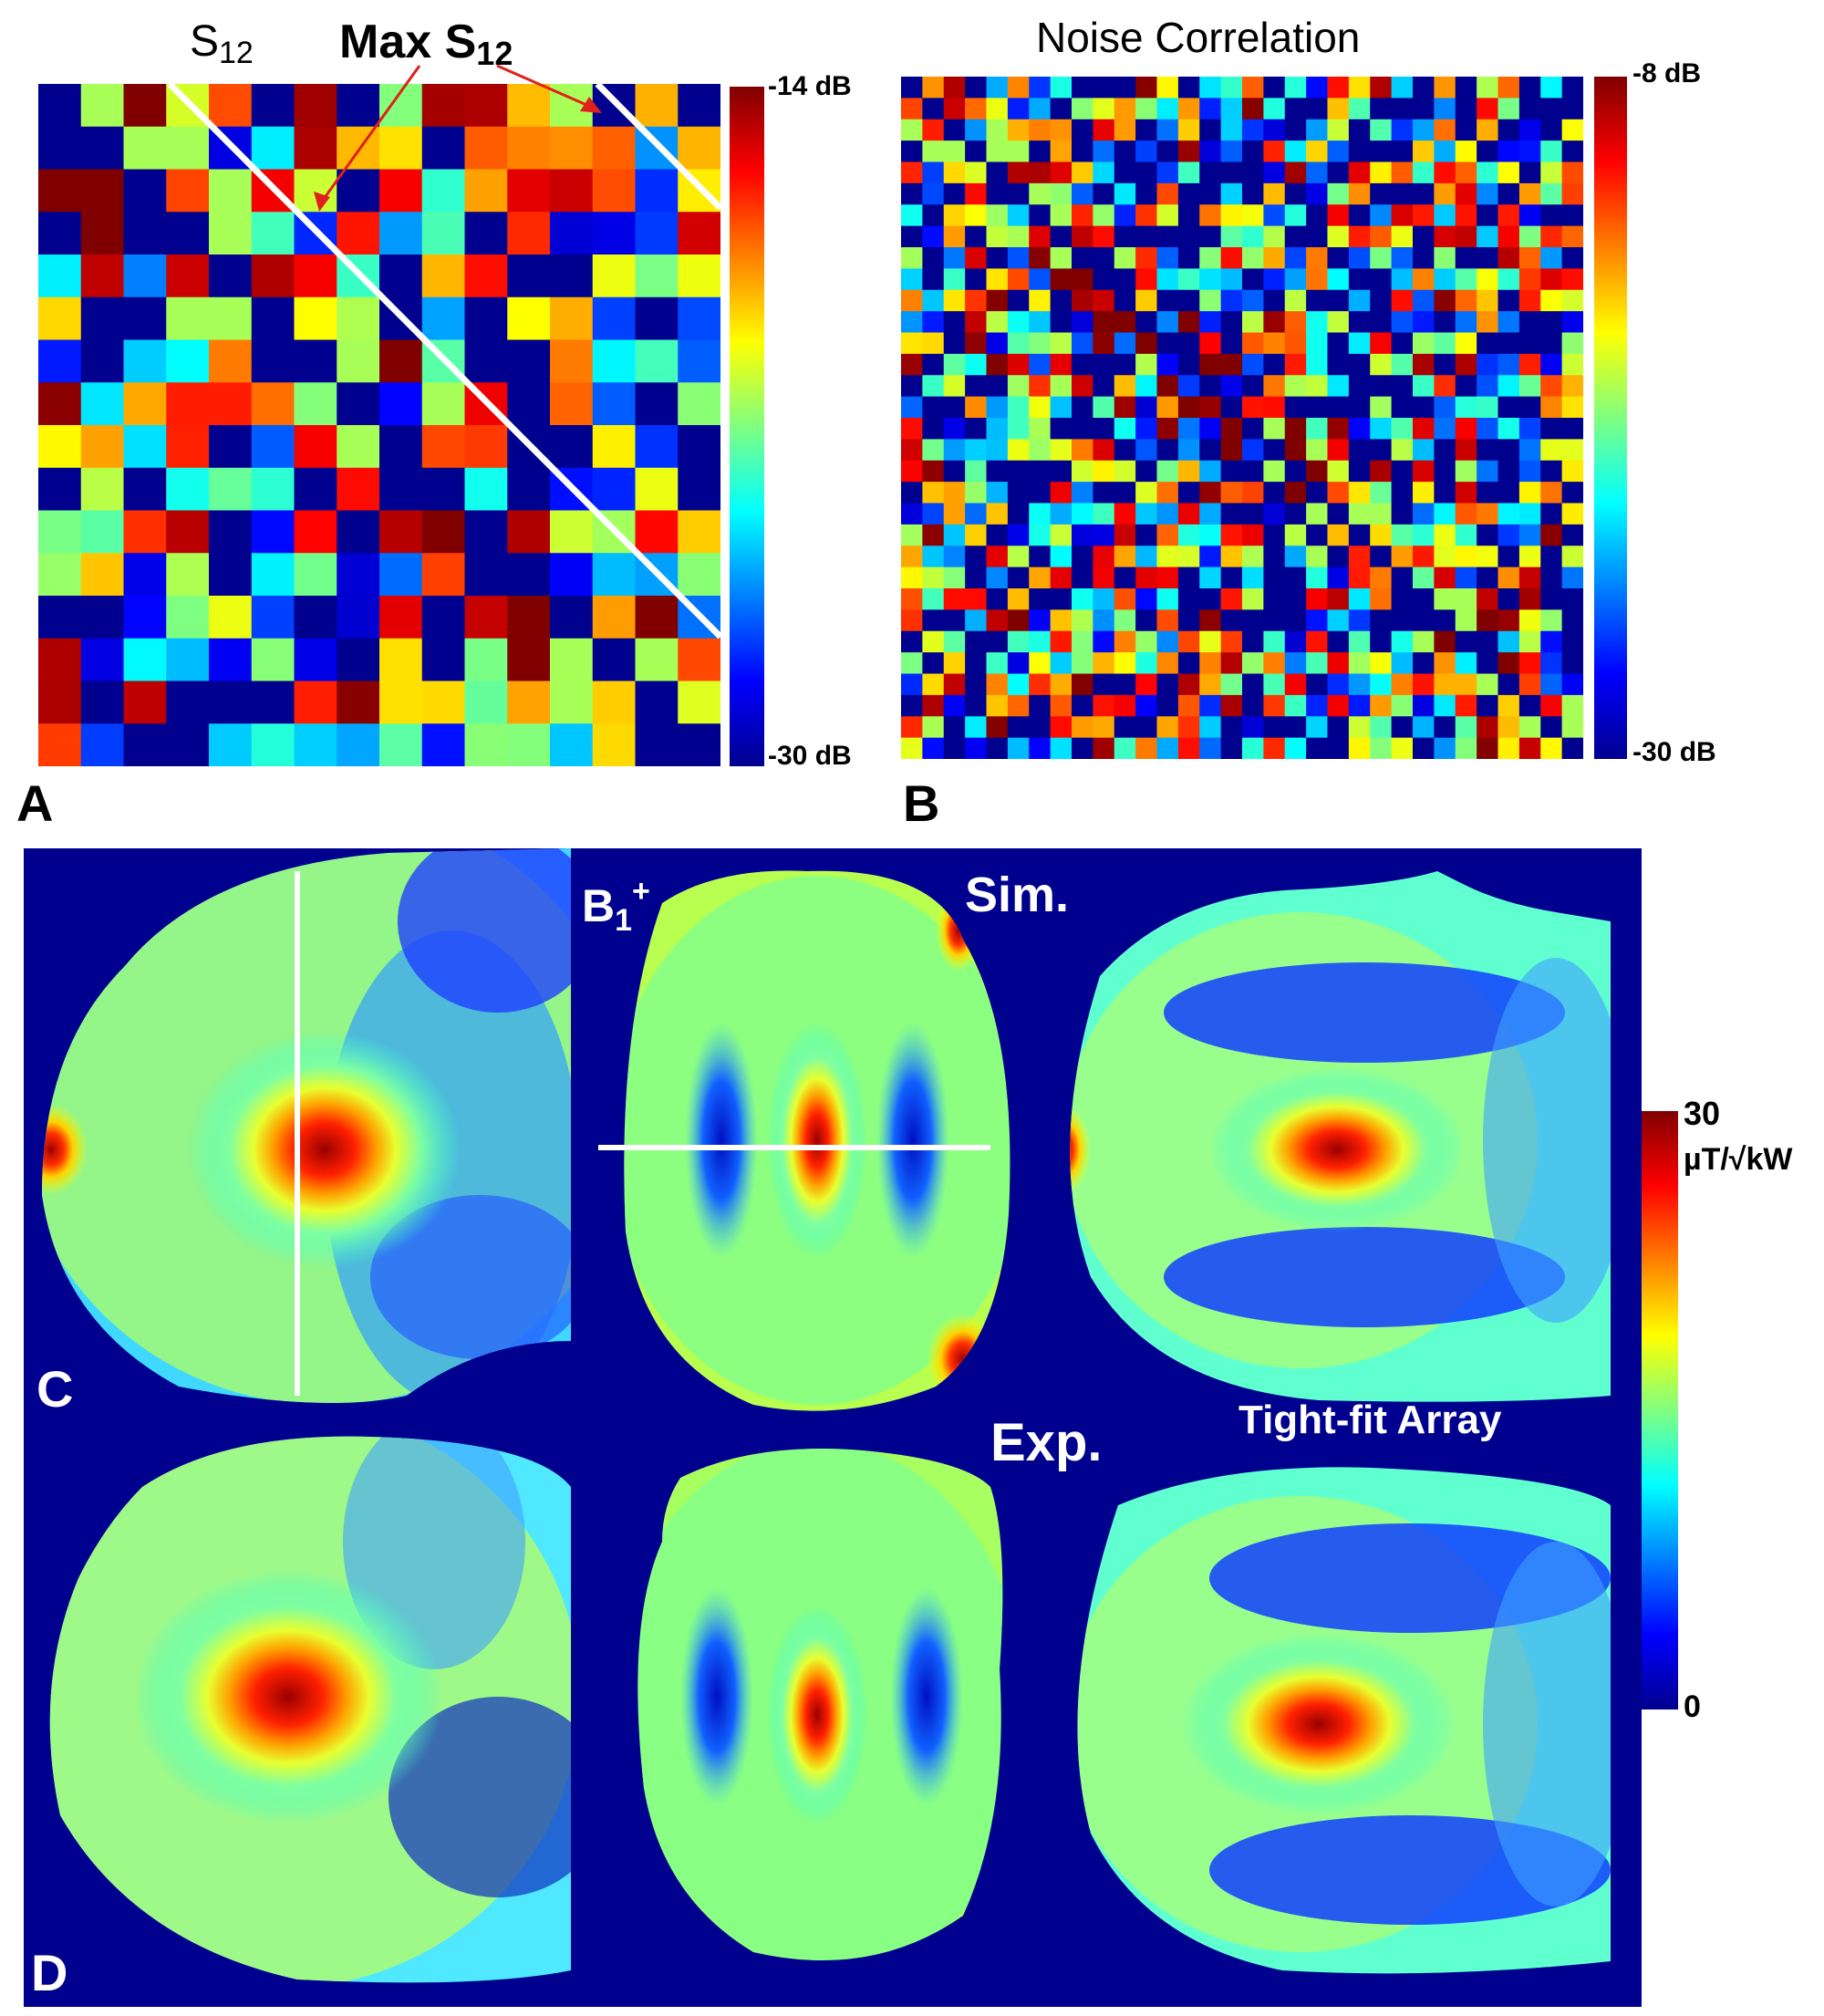 The width and height of the screenshot is (1824, 2016). Describe the element at coordinates (35, 803) in the screenshot. I see `panel-letter-a: A` at that location.